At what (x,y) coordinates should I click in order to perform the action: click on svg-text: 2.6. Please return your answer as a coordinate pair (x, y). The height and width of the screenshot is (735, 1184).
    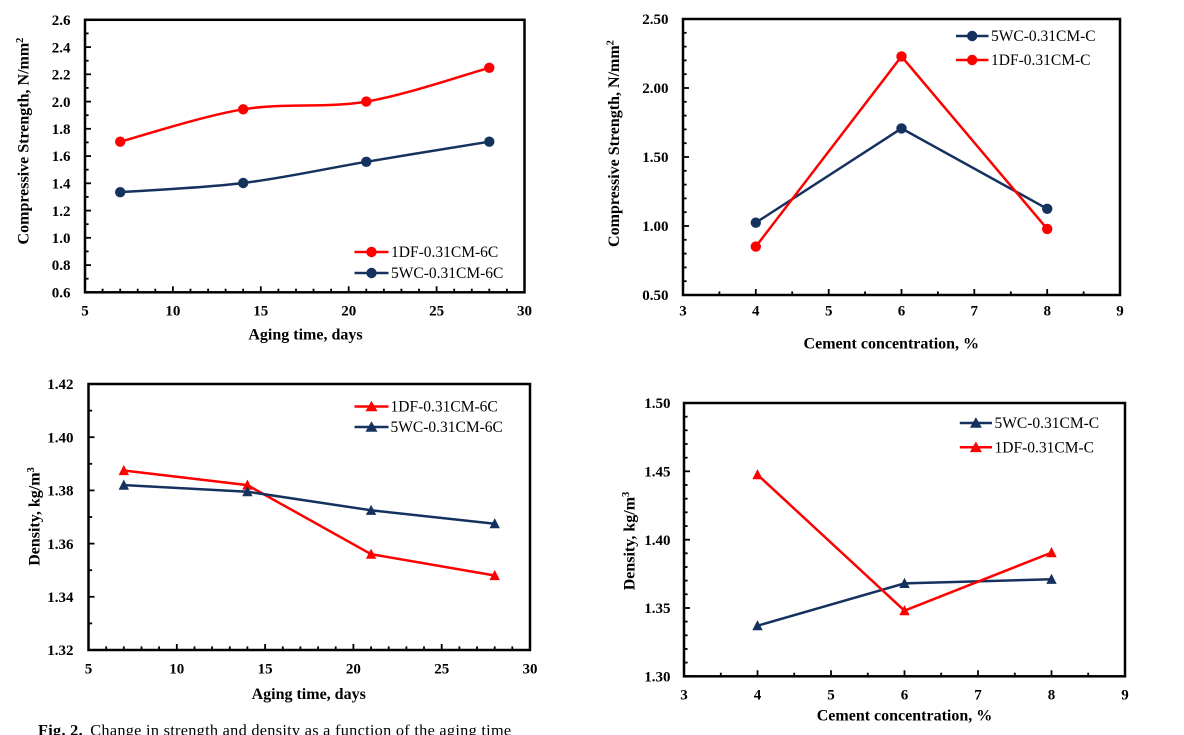
    Looking at the image, I should click on (61, 21).